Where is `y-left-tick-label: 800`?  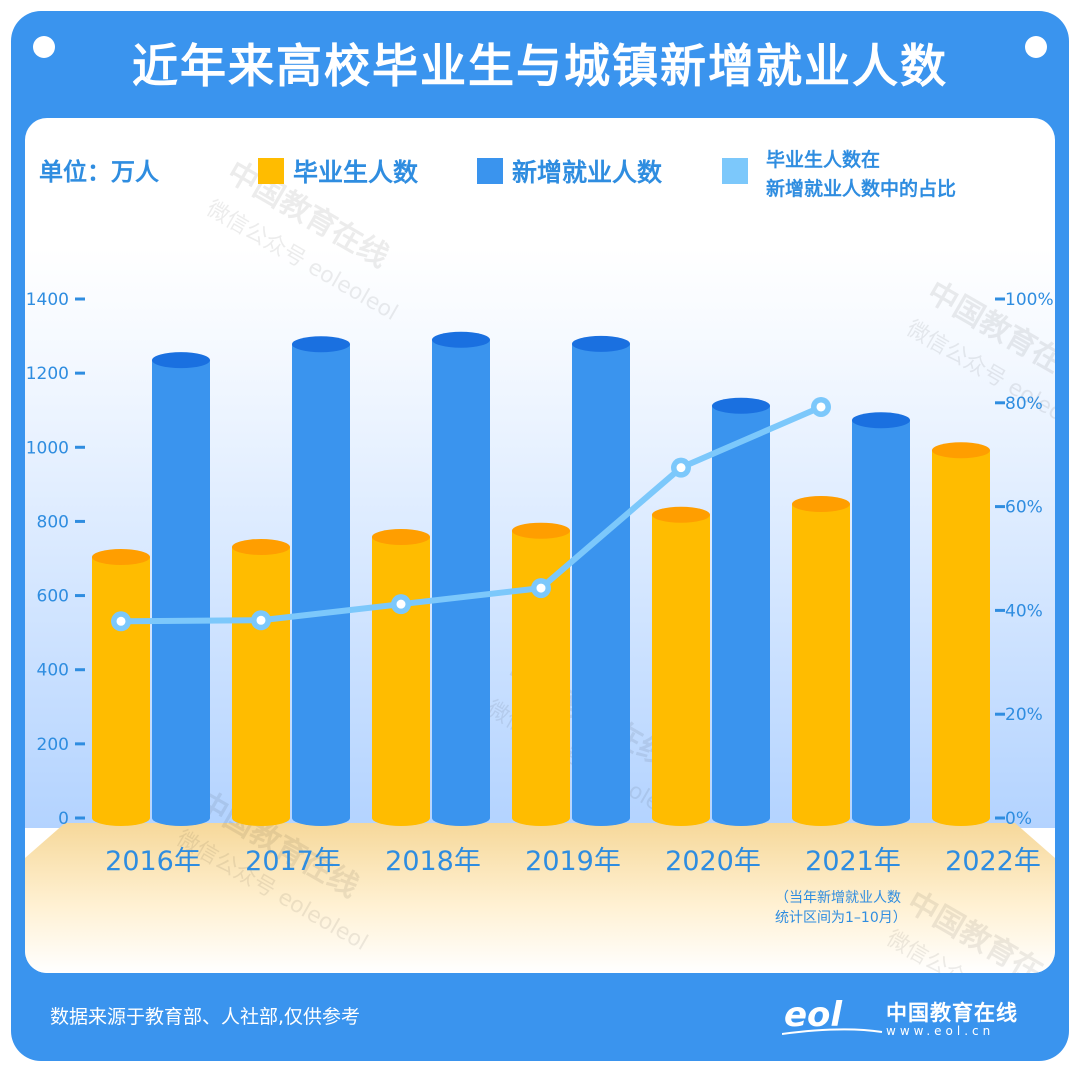
y-left-tick-label: 800 is located at coordinates (53, 522).